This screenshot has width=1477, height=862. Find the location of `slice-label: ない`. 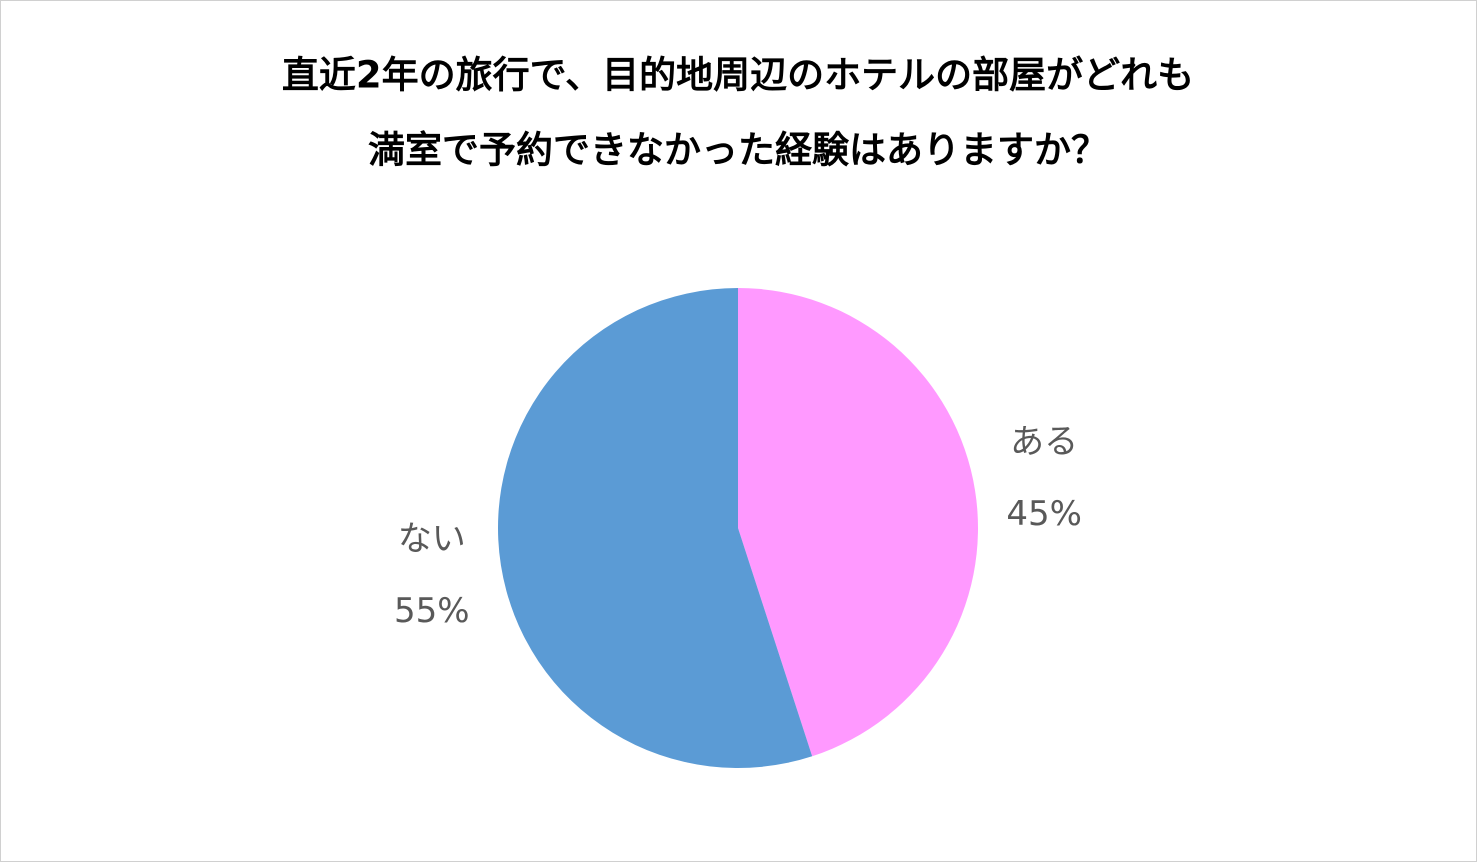

slice-label: ない is located at coordinates (432, 539).